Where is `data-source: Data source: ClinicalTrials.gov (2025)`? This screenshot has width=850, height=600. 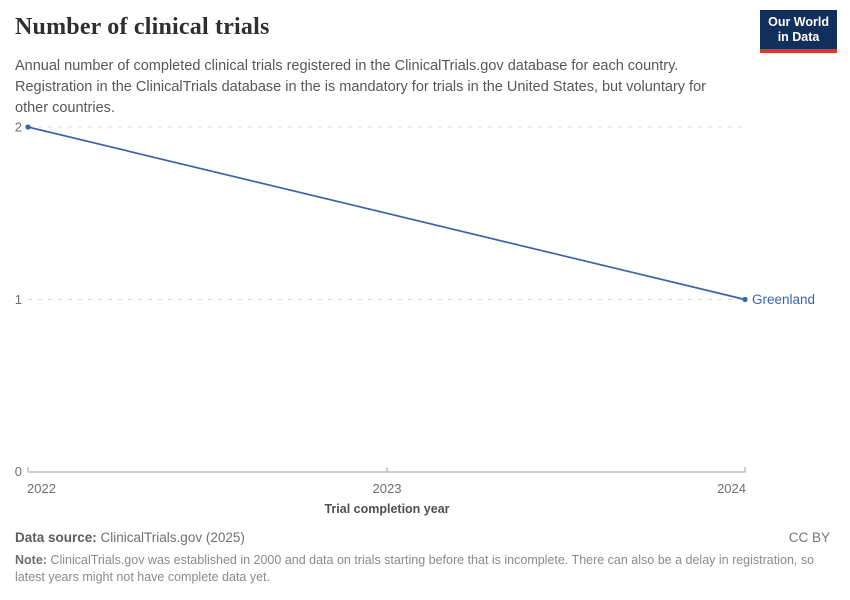
data-source: Data source: ClinicalTrials.gov (2025) is located at coordinates (130, 537).